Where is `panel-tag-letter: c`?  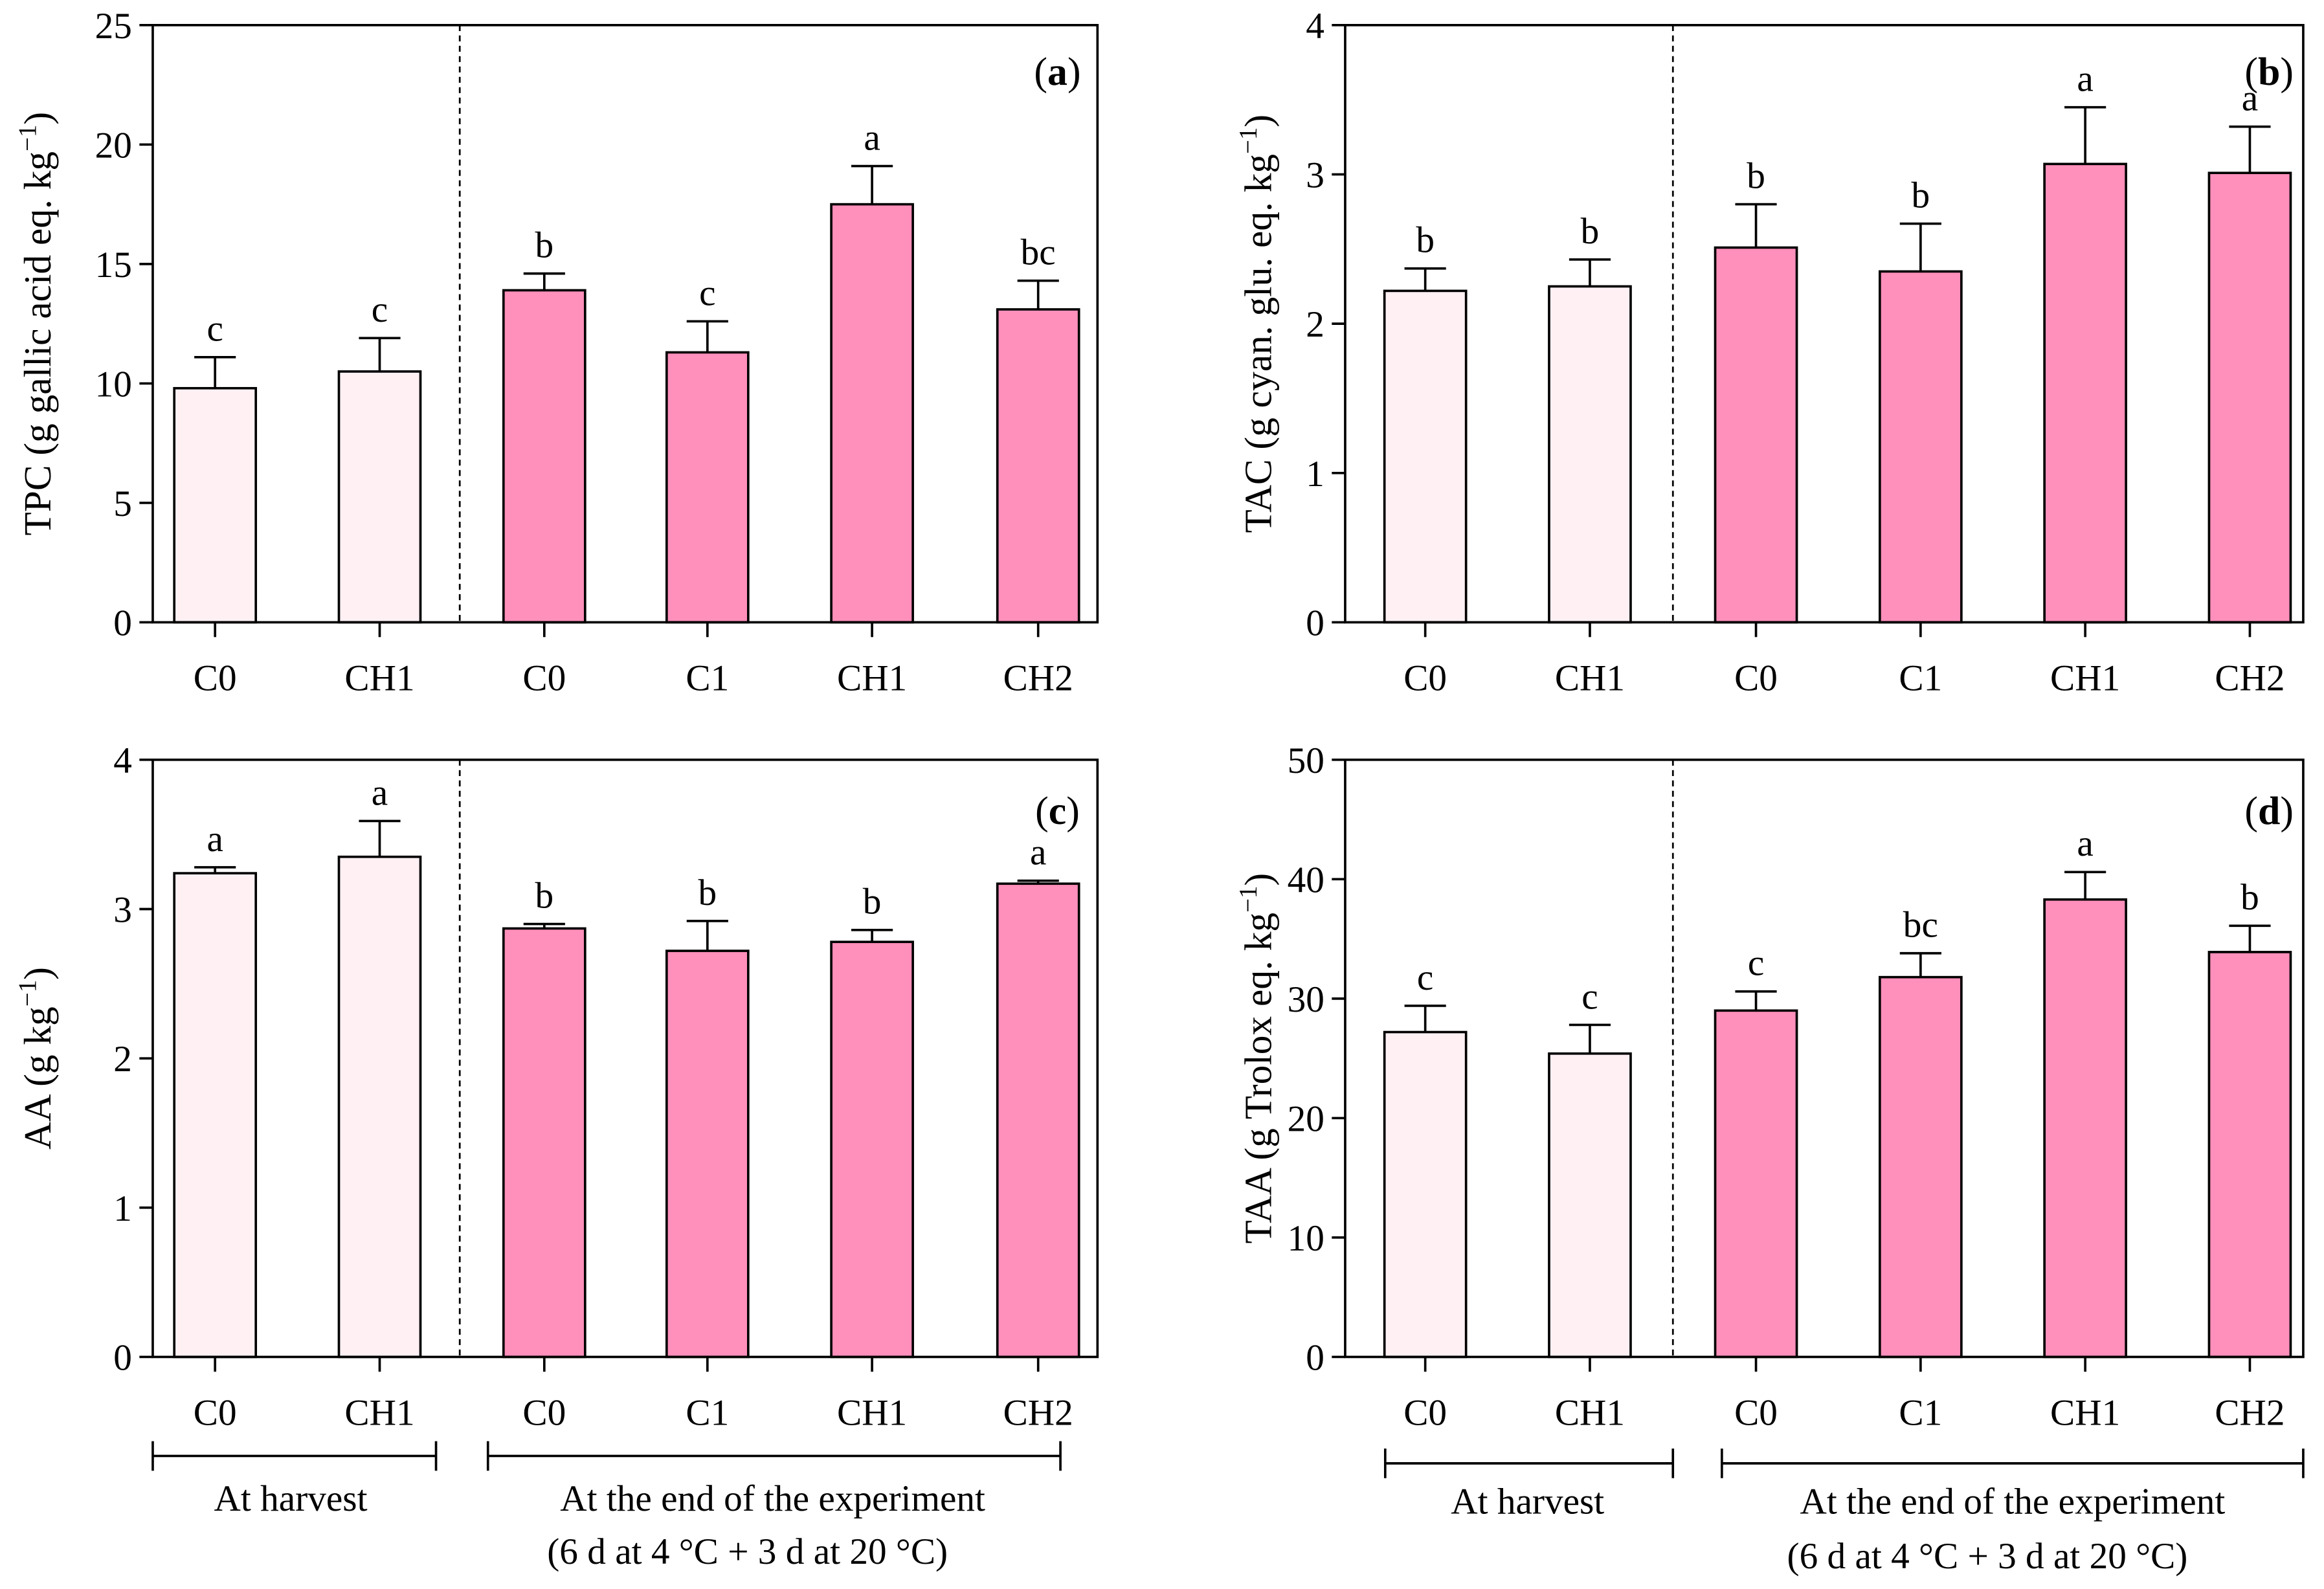 panel-tag-letter: c is located at coordinates (1057, 811).